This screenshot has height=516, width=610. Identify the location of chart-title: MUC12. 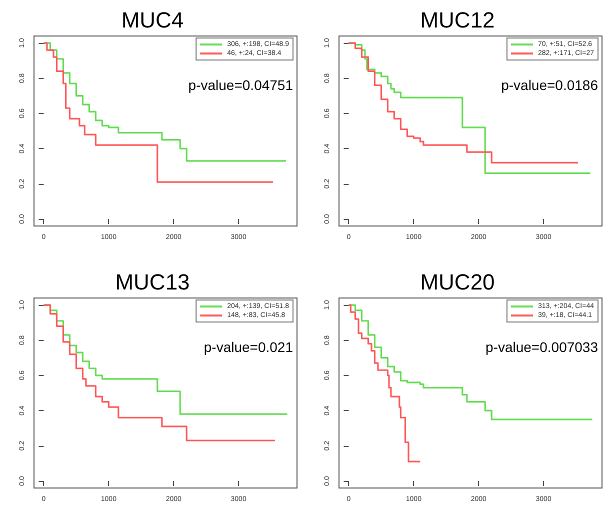
(457, 20).